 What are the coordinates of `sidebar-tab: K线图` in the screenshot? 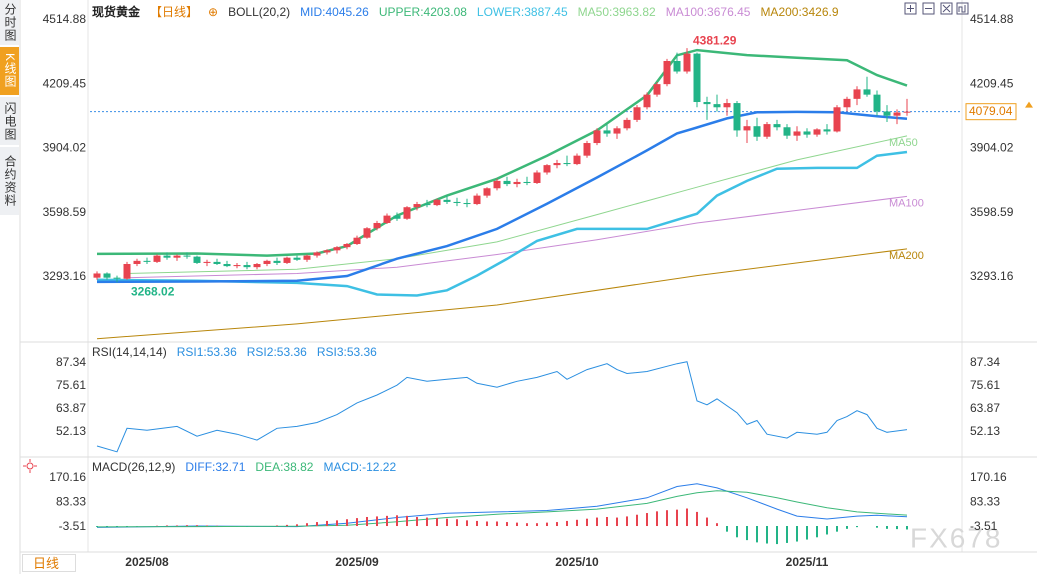 It's located at (9, 71).